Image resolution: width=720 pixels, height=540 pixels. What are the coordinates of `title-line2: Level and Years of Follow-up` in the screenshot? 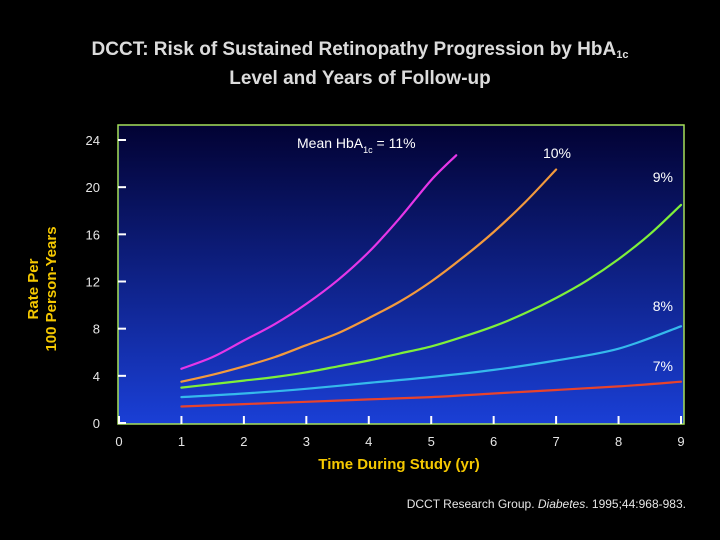 It's located at (360, 78).